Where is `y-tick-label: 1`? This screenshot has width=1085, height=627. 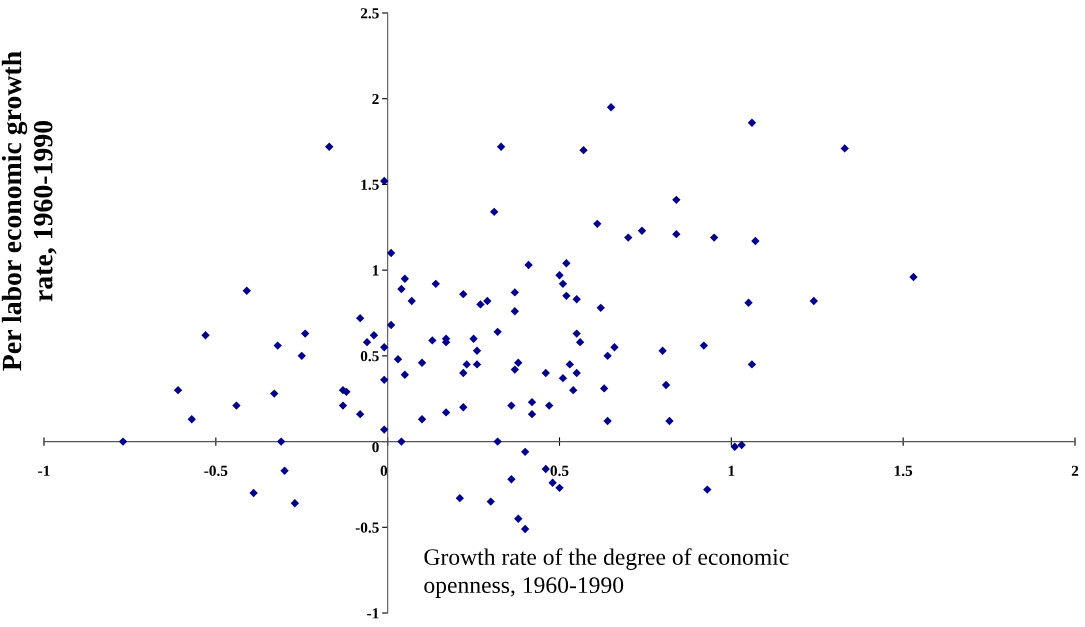
y-tick-label: 1 is located at coordinates (375, 270).